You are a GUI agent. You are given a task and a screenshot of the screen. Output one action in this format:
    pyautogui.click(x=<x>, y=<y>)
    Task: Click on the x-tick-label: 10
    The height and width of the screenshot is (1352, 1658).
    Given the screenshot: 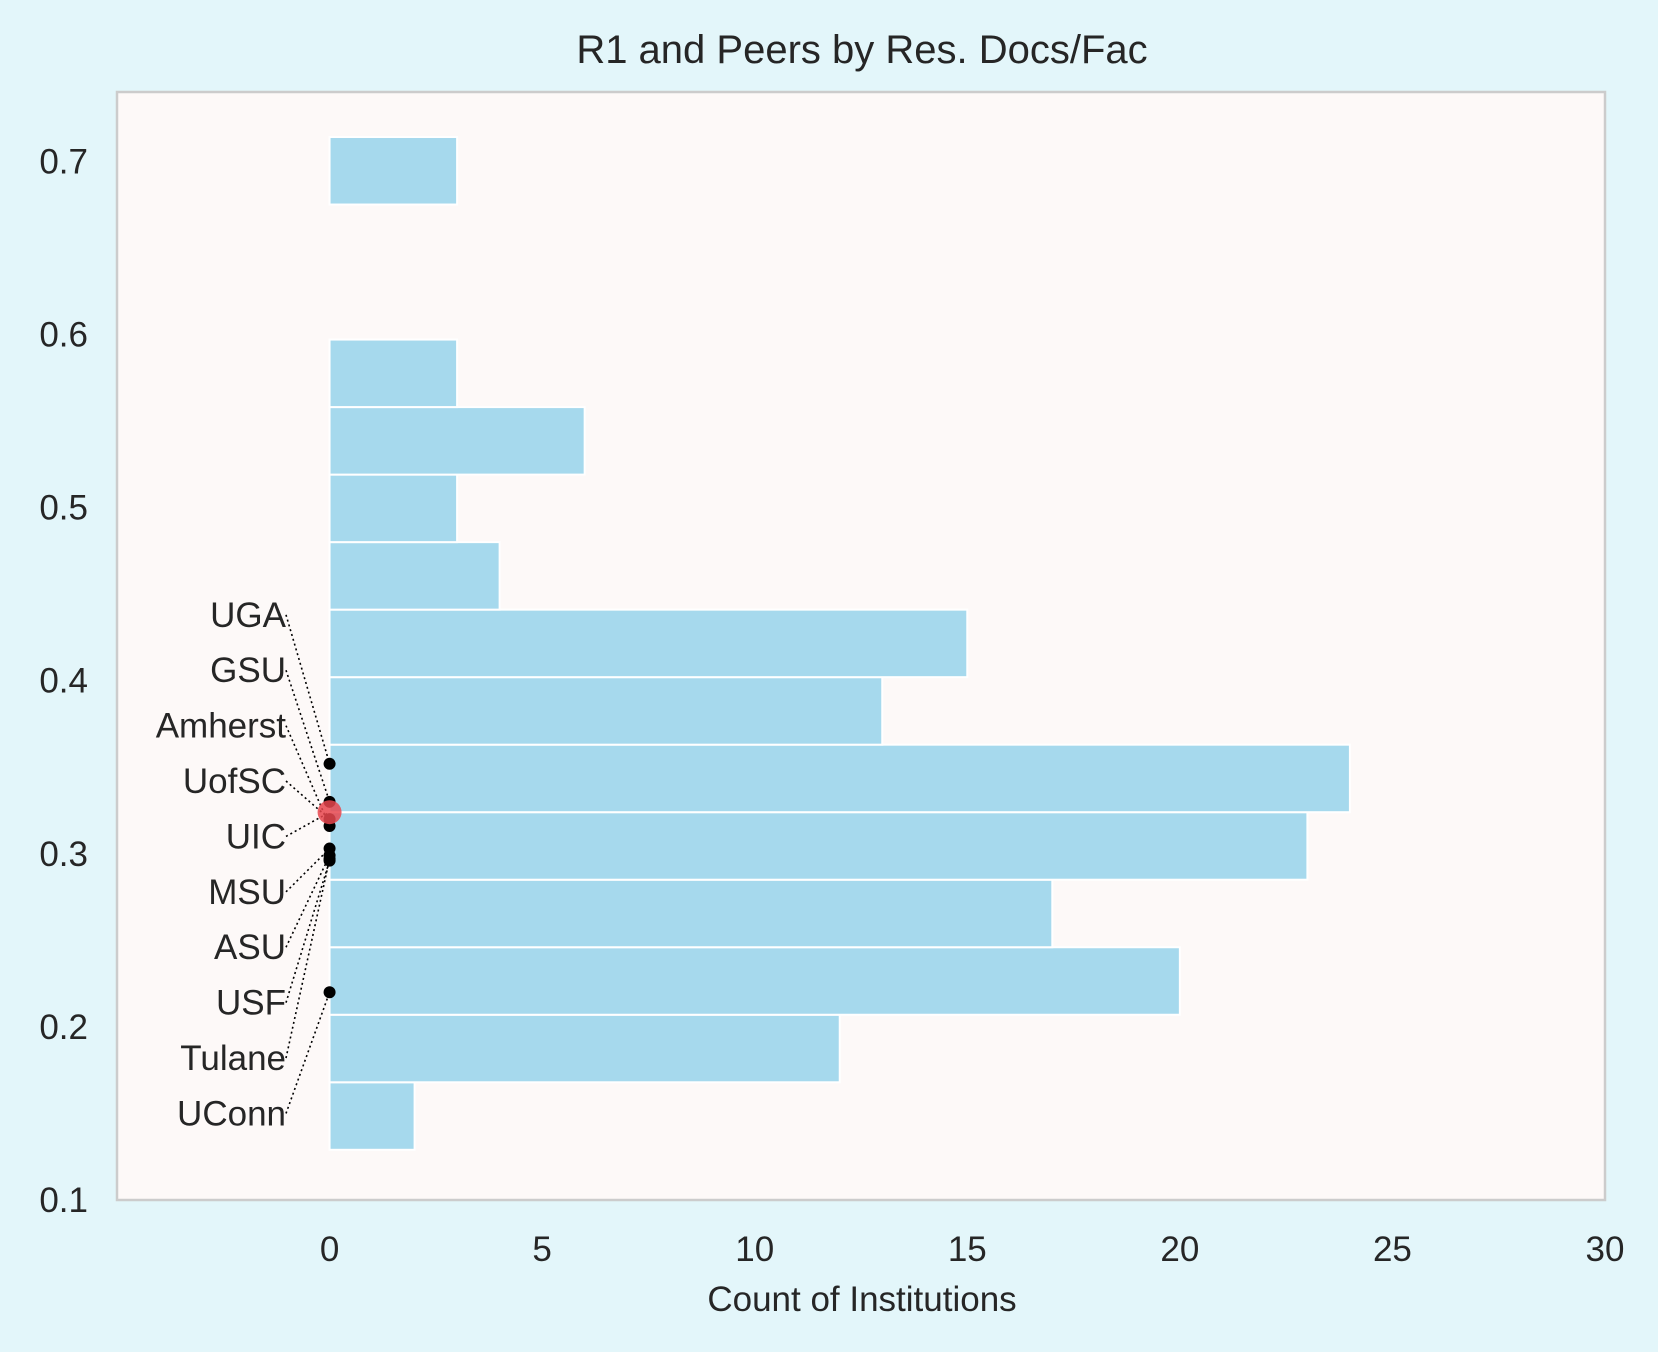 What is the action you would take?
    pyautogui.click(x=754, y=1249)
    